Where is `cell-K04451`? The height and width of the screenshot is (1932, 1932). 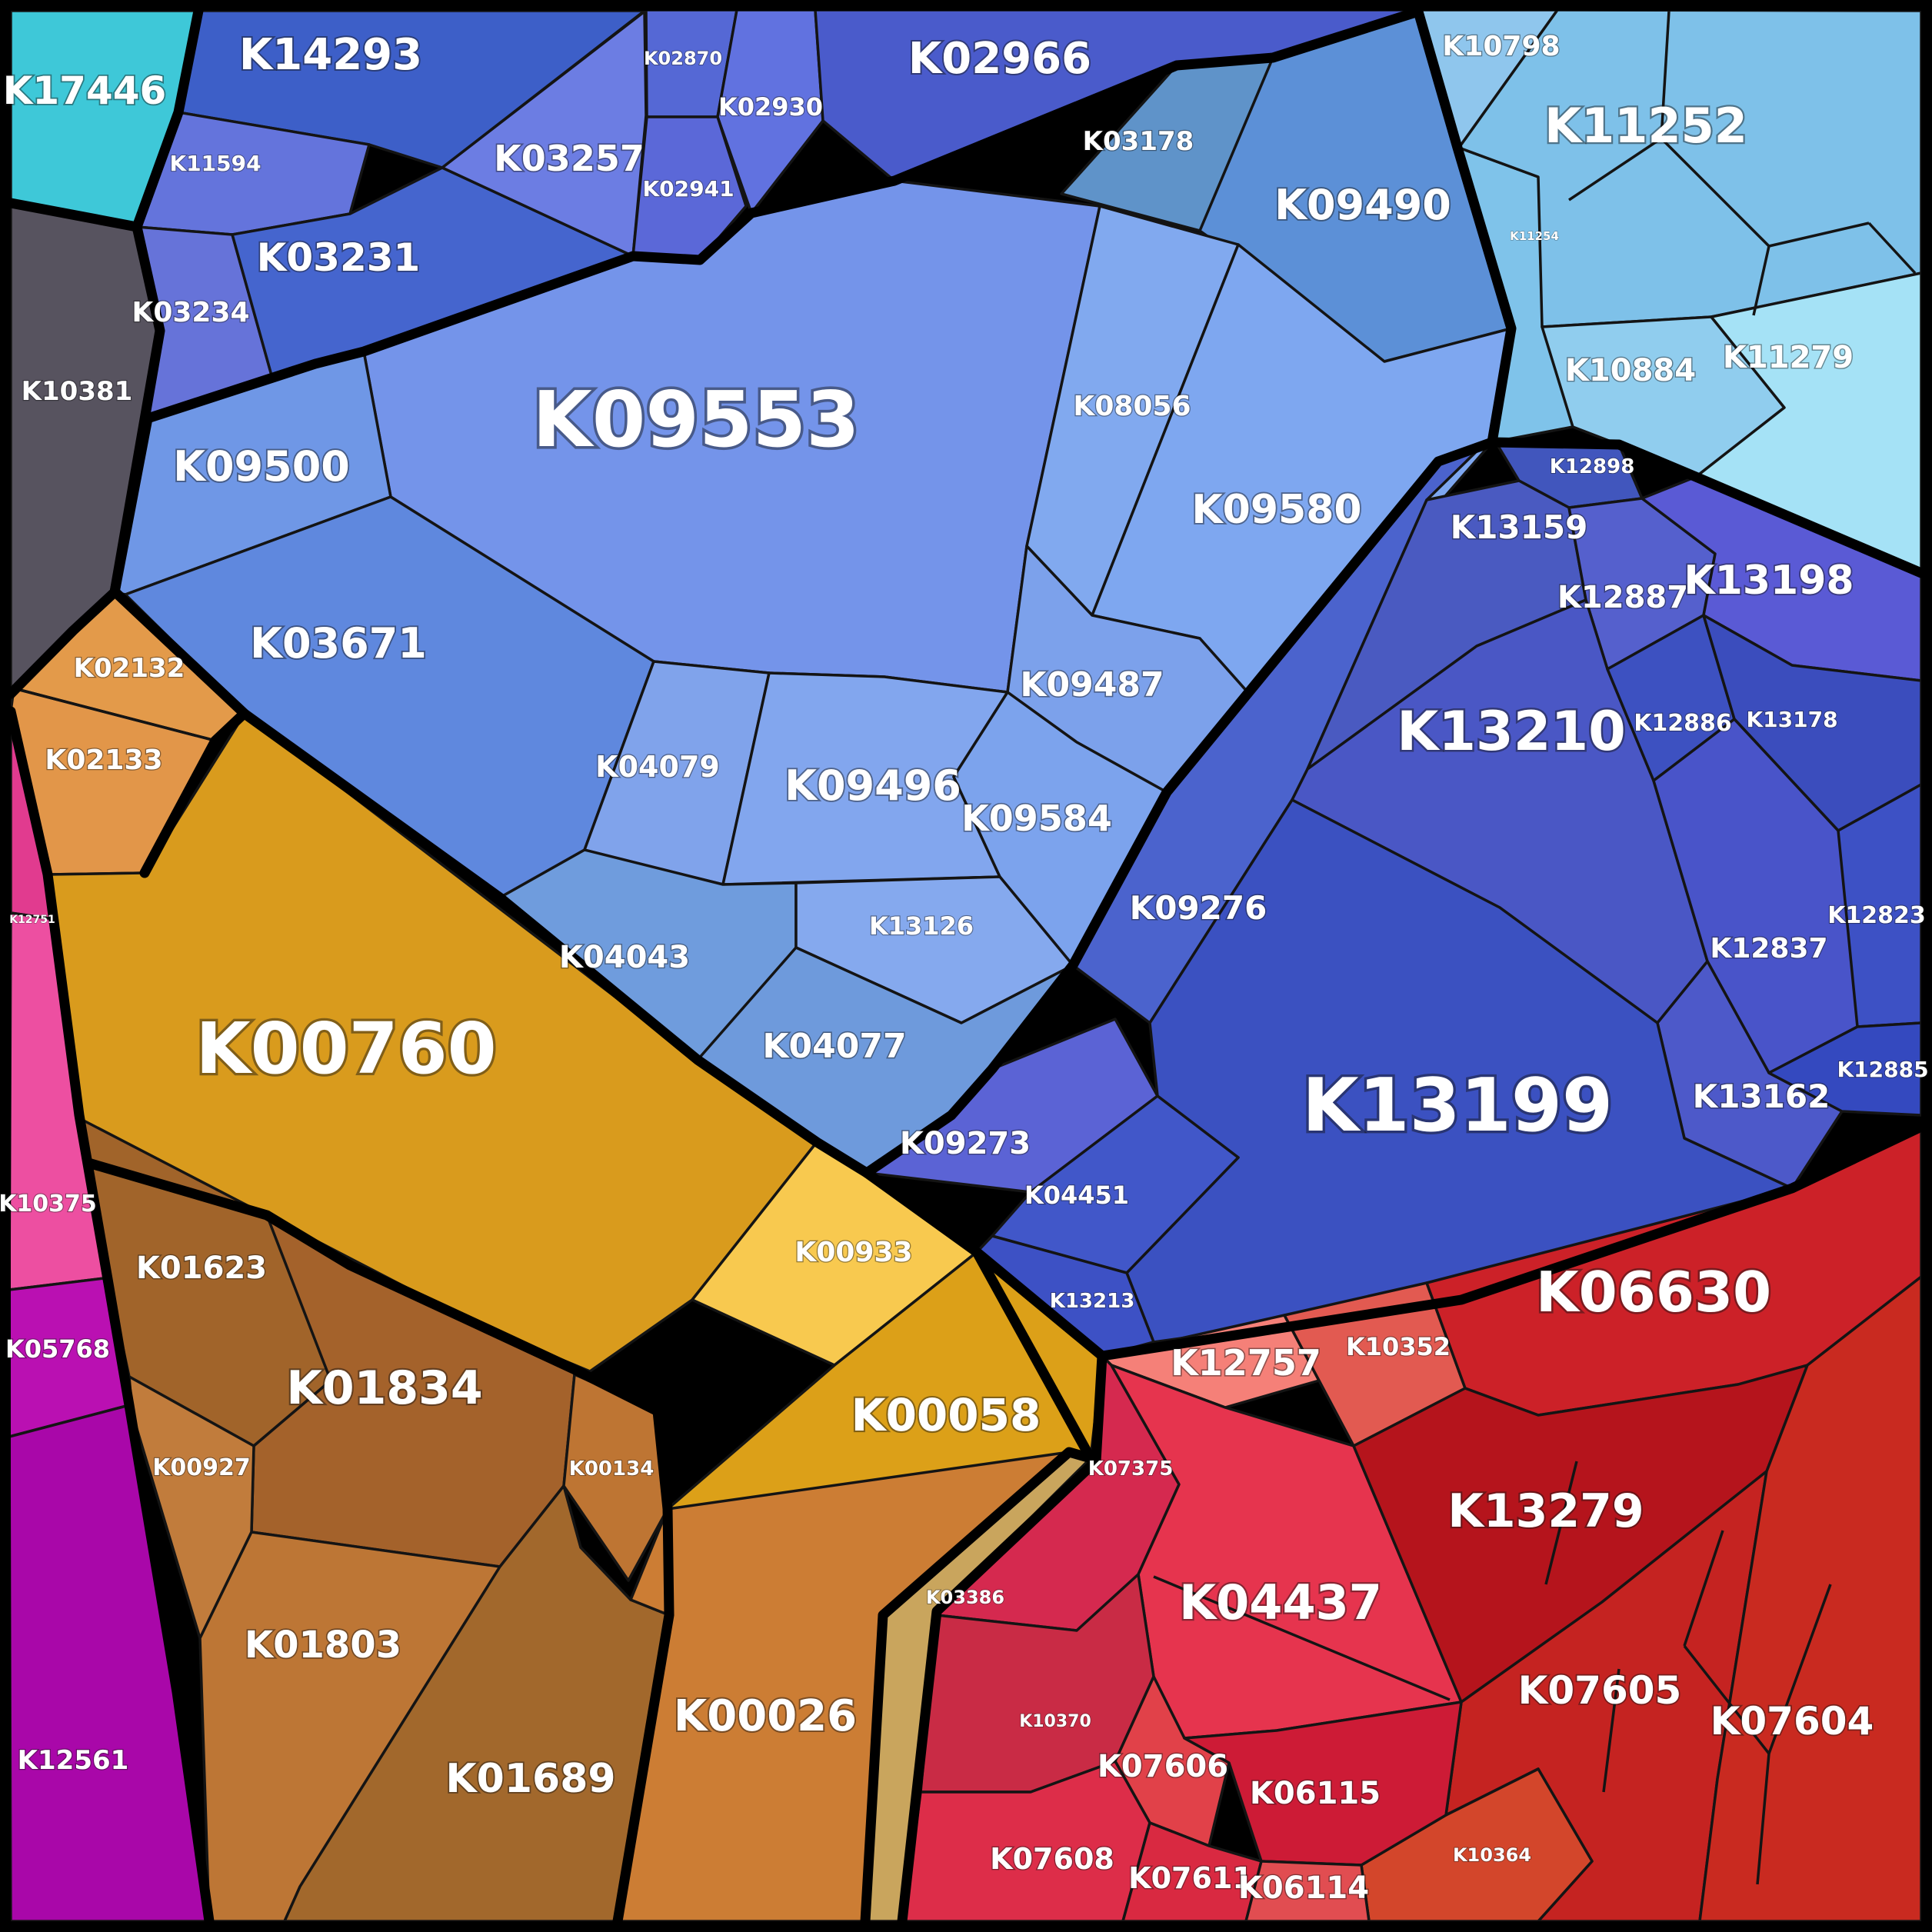 cell-K04451 is located at coordinates (1115, 1184).